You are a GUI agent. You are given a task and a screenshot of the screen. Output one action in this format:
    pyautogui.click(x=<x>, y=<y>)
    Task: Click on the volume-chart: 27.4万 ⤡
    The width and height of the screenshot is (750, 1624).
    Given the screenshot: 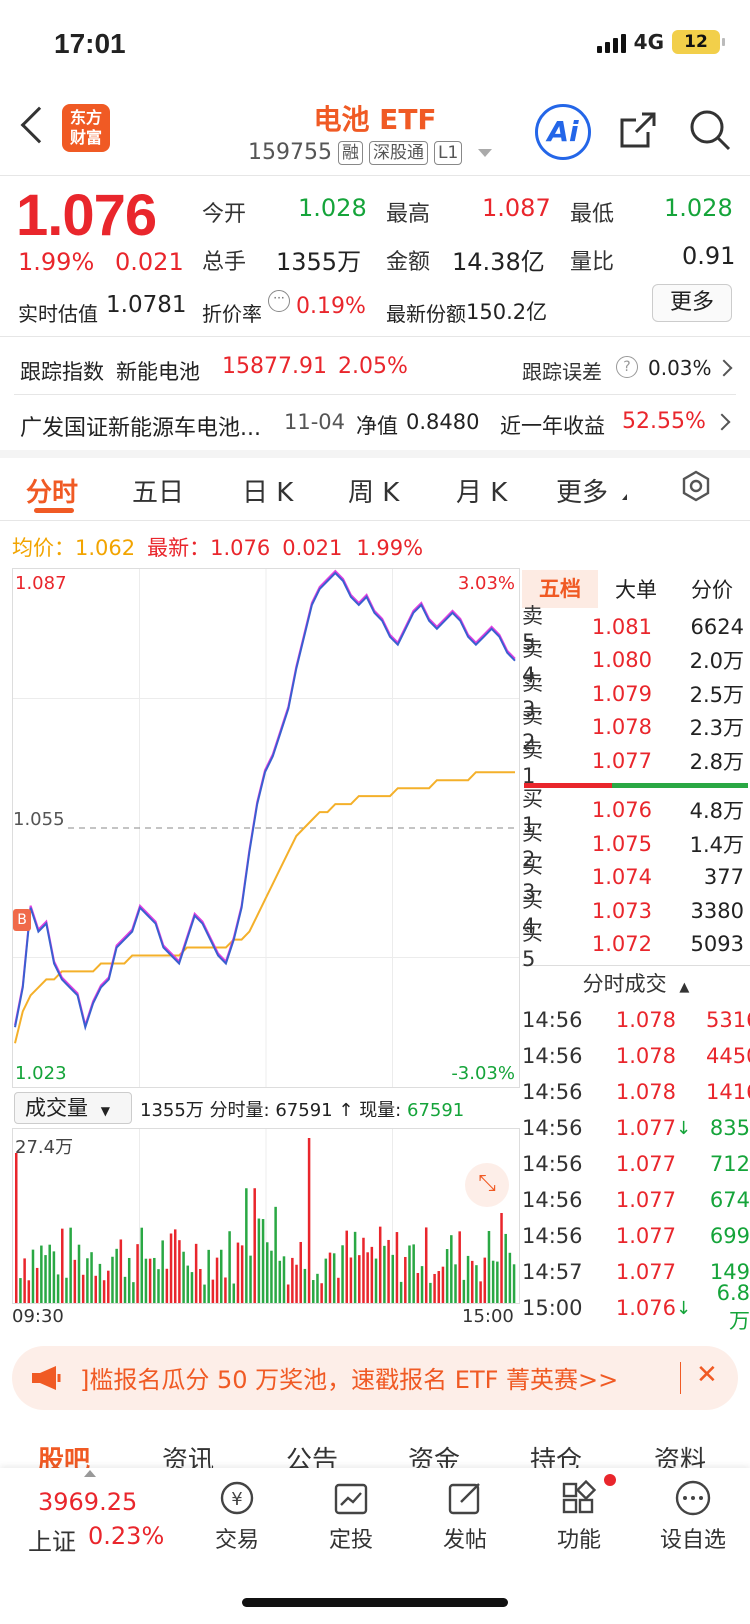 What is the action you would take?
    pyautogui.click(x=266, y=1216)
    